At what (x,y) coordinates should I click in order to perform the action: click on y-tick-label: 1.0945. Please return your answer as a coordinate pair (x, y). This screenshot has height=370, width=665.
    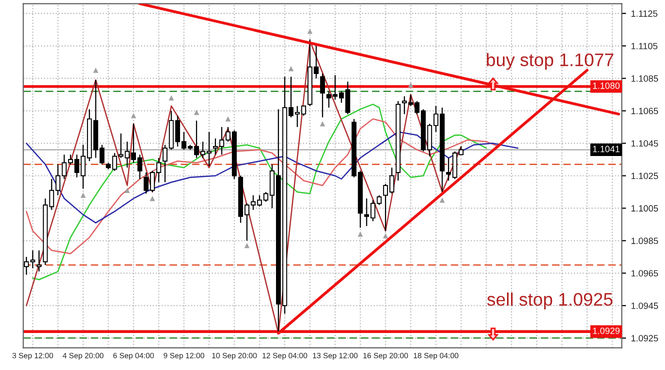
    Looking at the image, I should click on (644, 305).